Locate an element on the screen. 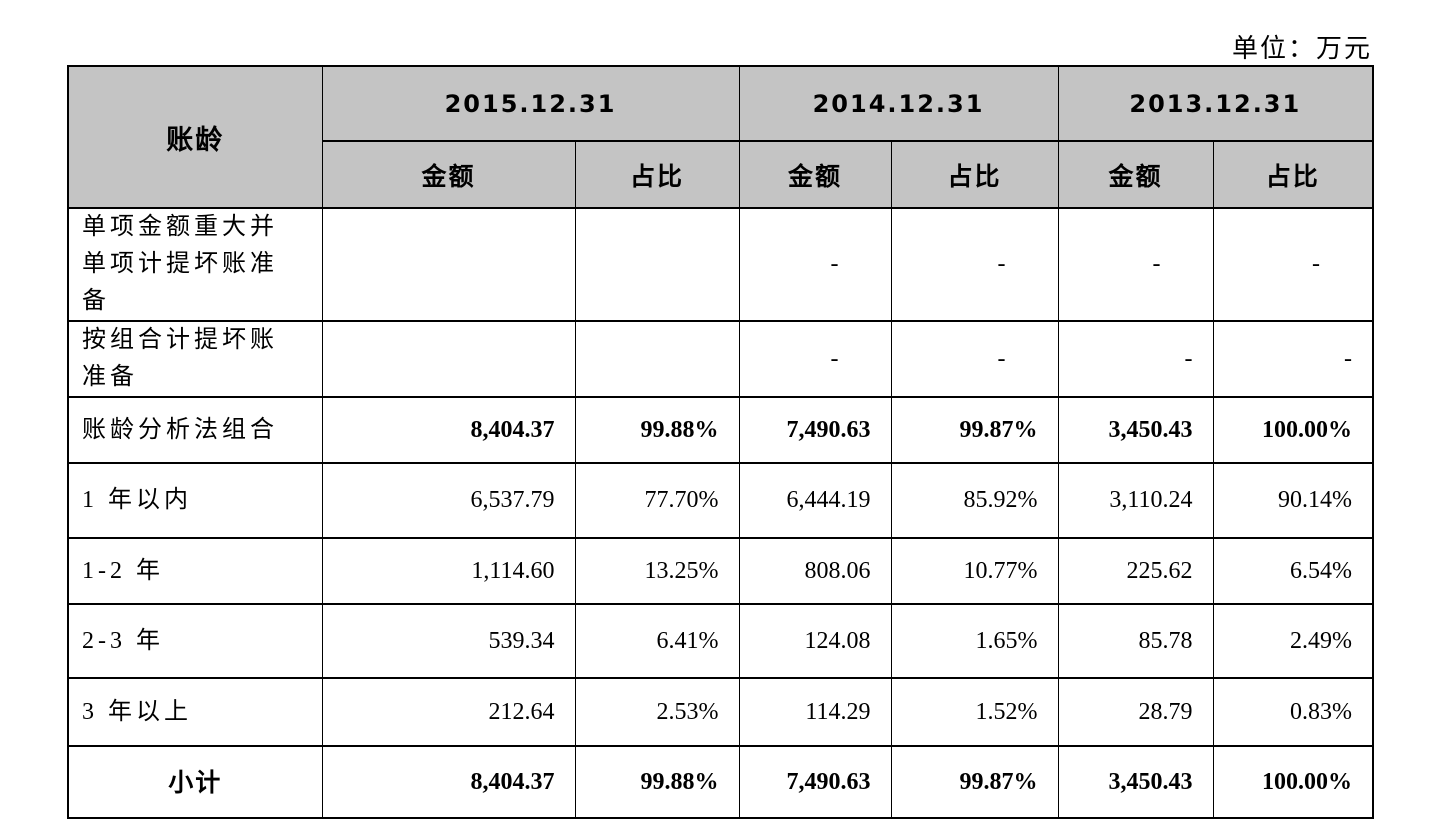  table-cell: 13.25% is located at coordinates (657, 571).